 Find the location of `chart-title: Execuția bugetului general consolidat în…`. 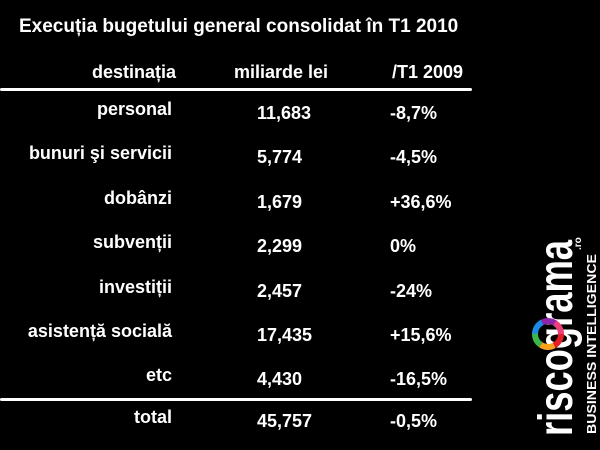

chart-title: Execuția bugetului general consolidat în… is located at coordinates (239, 26).